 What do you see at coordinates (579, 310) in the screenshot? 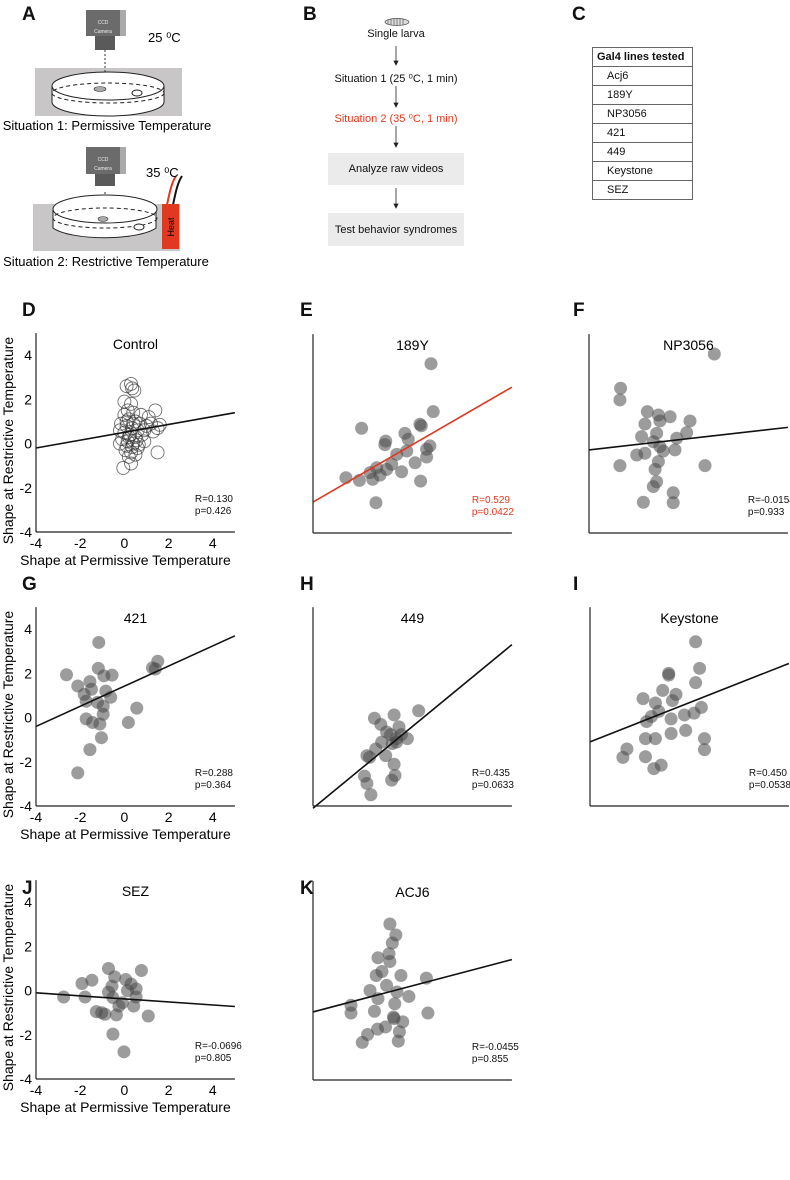
I see `panel-label-f: F` at bounding box center [579, 310].